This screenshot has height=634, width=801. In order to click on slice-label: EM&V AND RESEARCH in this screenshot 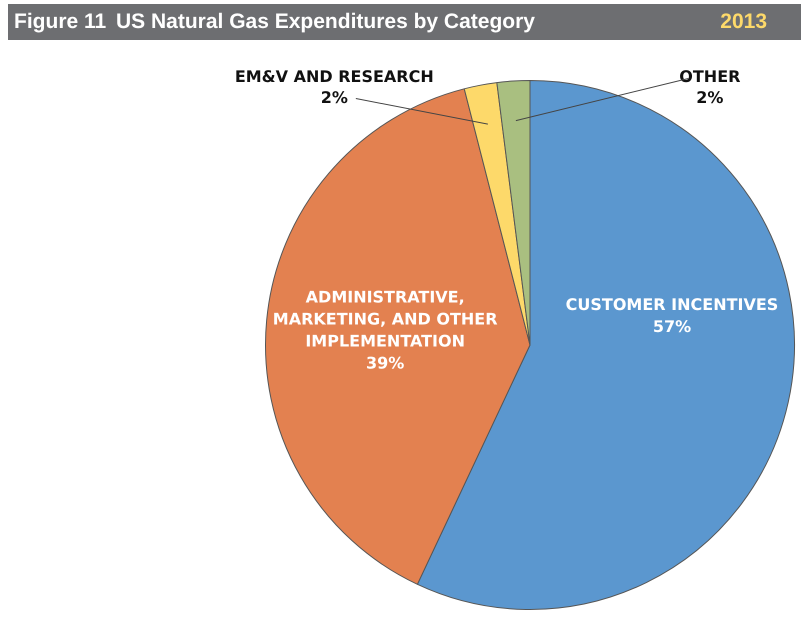, I will do `click(334, 76)`.